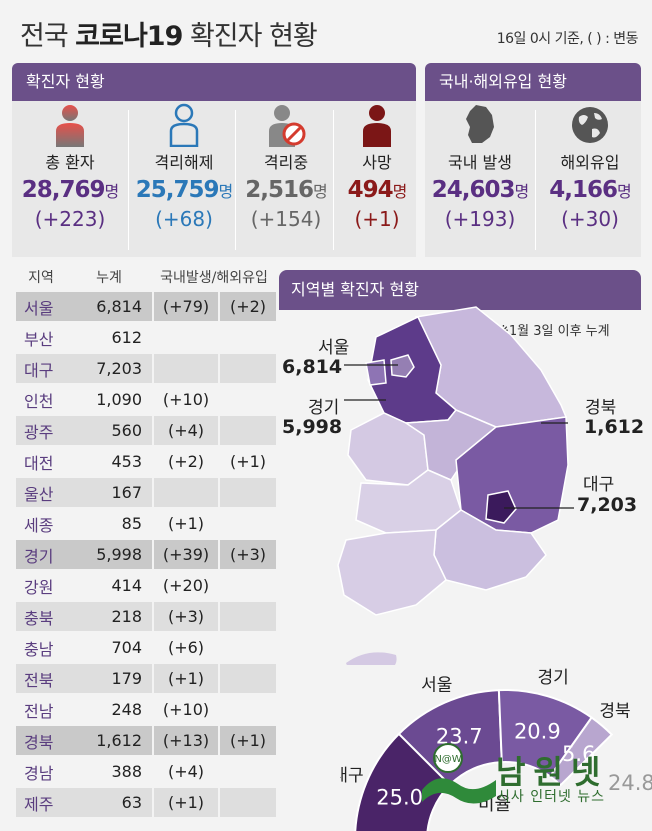 The width and height of the screenshot is (652, 831). I want to click on cell-dom: (+2), so click(185, 461).